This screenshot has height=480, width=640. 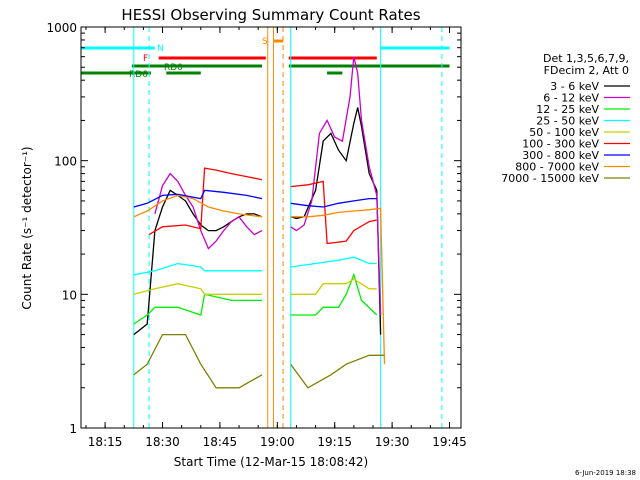 I want to click on x-axis-label: Start Time (12-Mar-15 18:08:42), so click(x=271, y=462).